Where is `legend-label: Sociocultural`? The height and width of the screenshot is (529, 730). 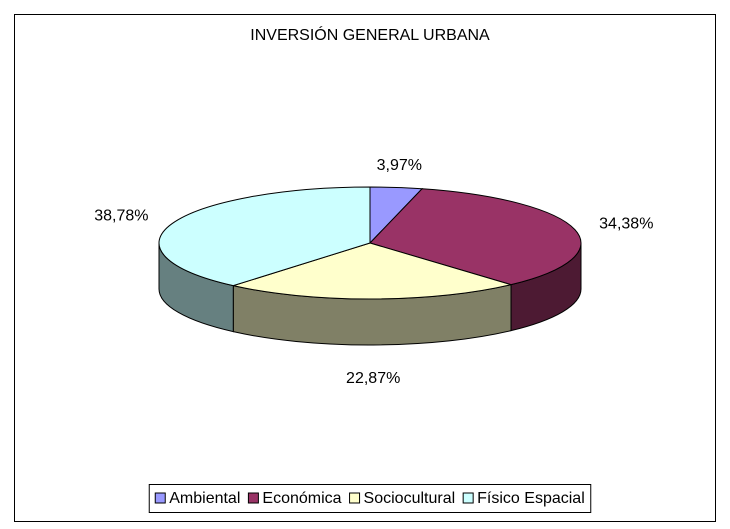 legend-label: Sociocultural is located at coordinates (410, 498).